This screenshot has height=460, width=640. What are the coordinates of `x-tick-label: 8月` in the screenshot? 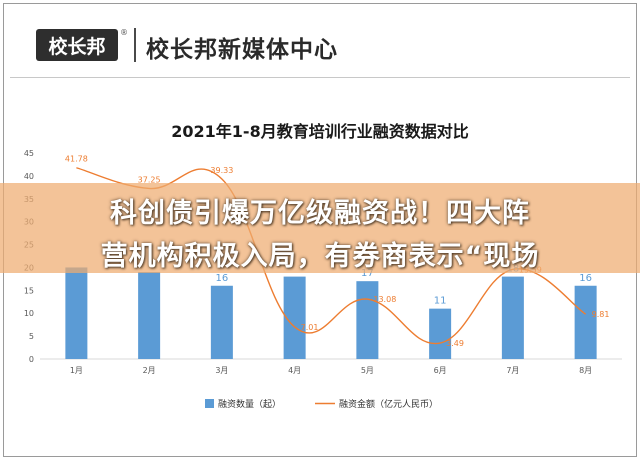 It's located at (585, 370).